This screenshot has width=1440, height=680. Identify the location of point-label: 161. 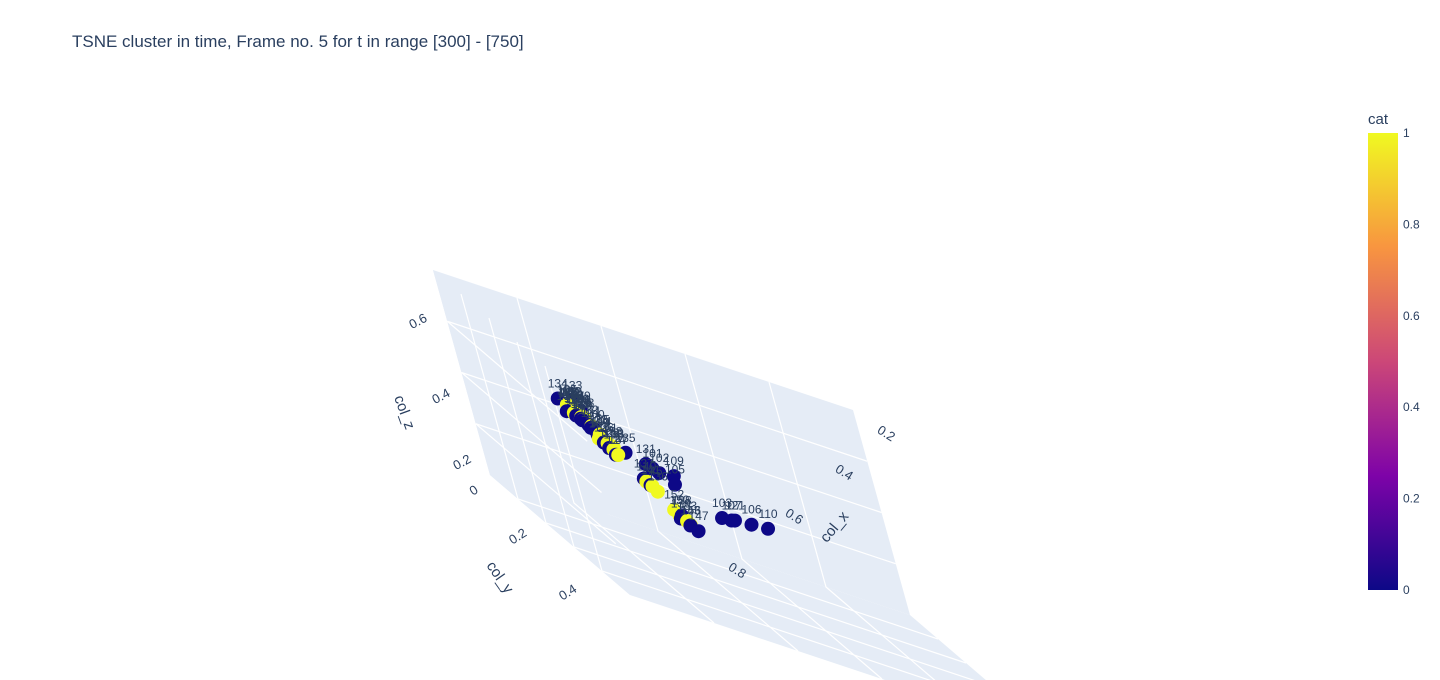
(608, 428).